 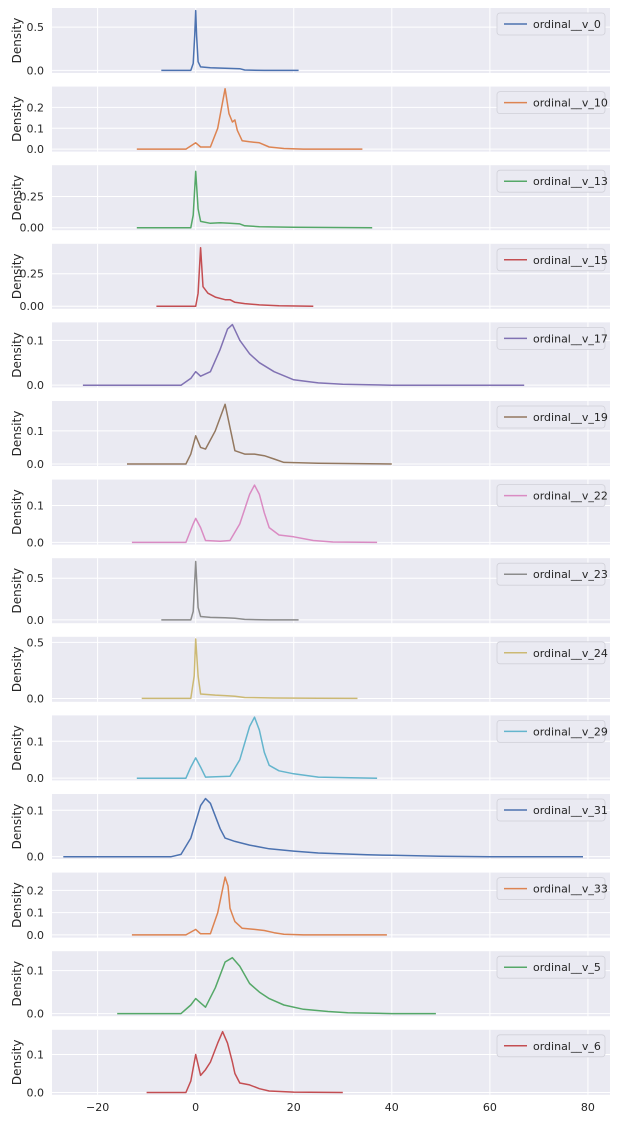 I want to click on legend: ordinal__v_19, so click(x=552, y=417).